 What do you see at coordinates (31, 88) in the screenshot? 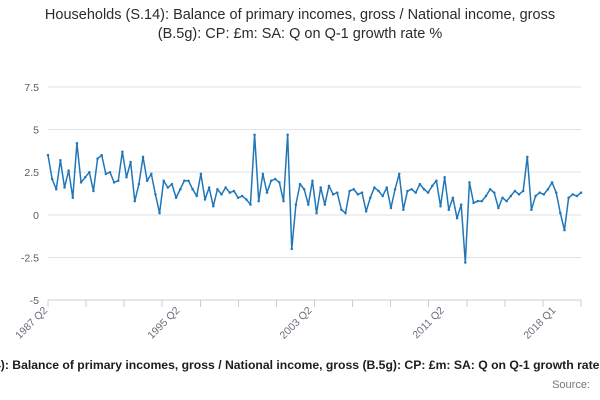
I see `y-axis-tick-label: 7.5` at bounding box center [31, 88].